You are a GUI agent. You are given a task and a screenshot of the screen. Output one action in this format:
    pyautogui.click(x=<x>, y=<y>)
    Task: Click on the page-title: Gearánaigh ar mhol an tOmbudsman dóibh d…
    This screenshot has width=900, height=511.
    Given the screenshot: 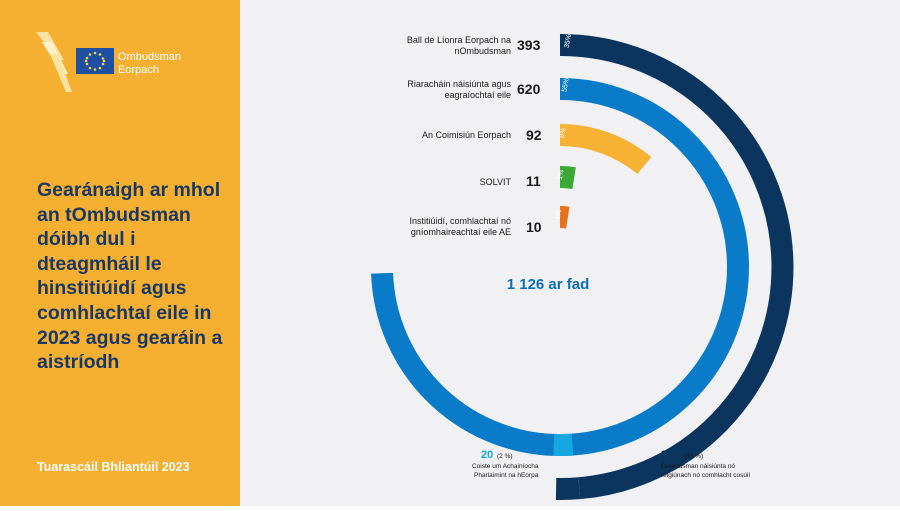 What is the action you would take?
    pyautogui.click(x=137, y=276)
    